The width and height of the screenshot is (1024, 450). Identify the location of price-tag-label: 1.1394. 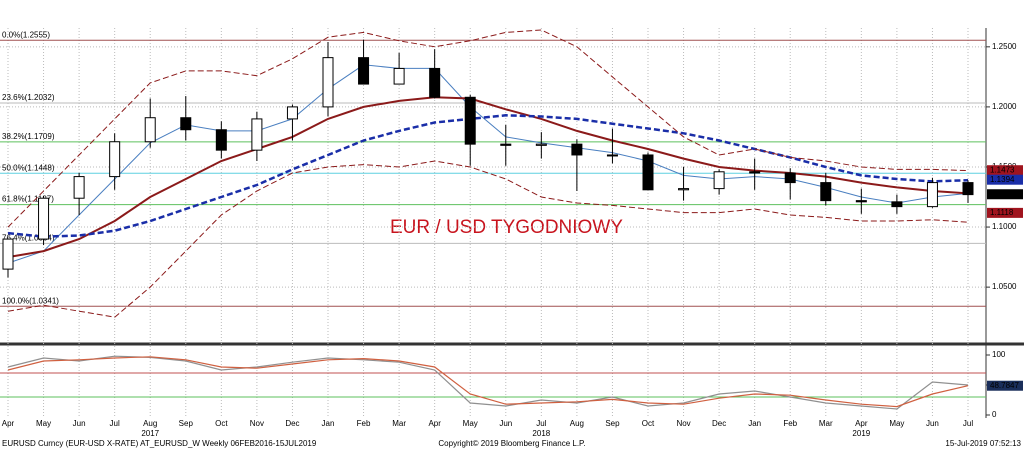
(1002, 179).